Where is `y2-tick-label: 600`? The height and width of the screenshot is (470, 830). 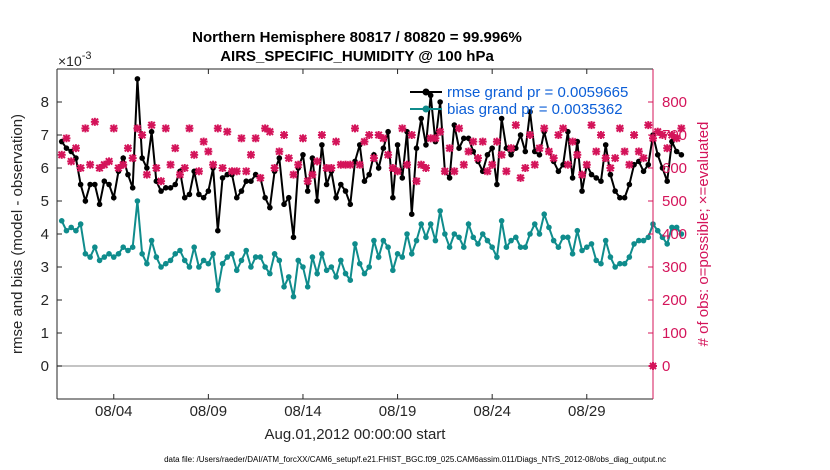 y2-tick-label: 600 is located at coordinates (674, 168).